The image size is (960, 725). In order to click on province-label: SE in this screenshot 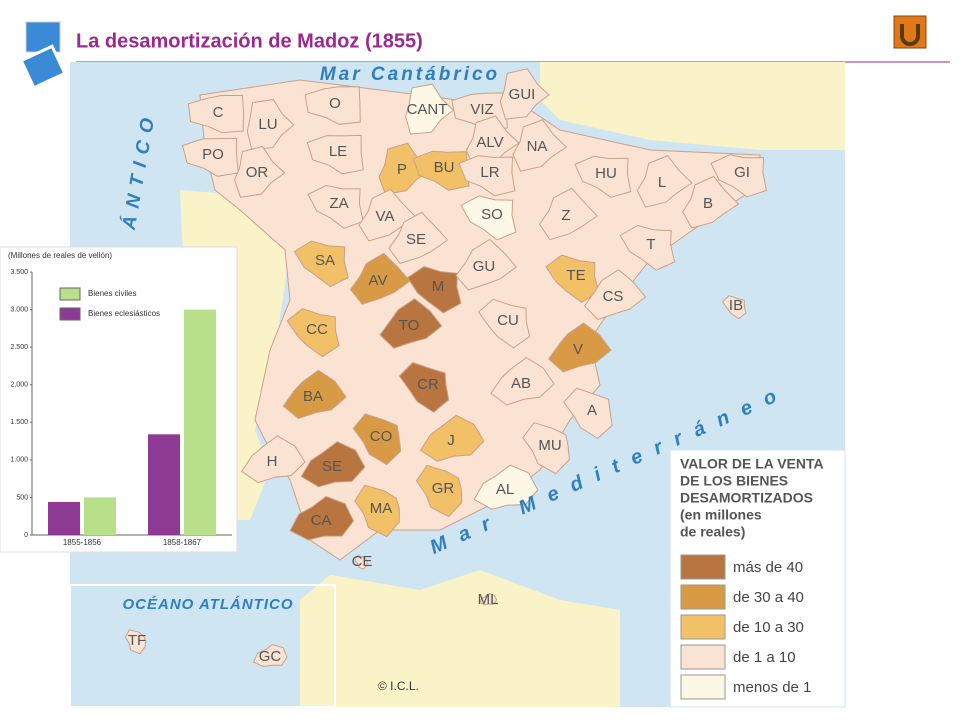, I will do `click(332, 466)`.